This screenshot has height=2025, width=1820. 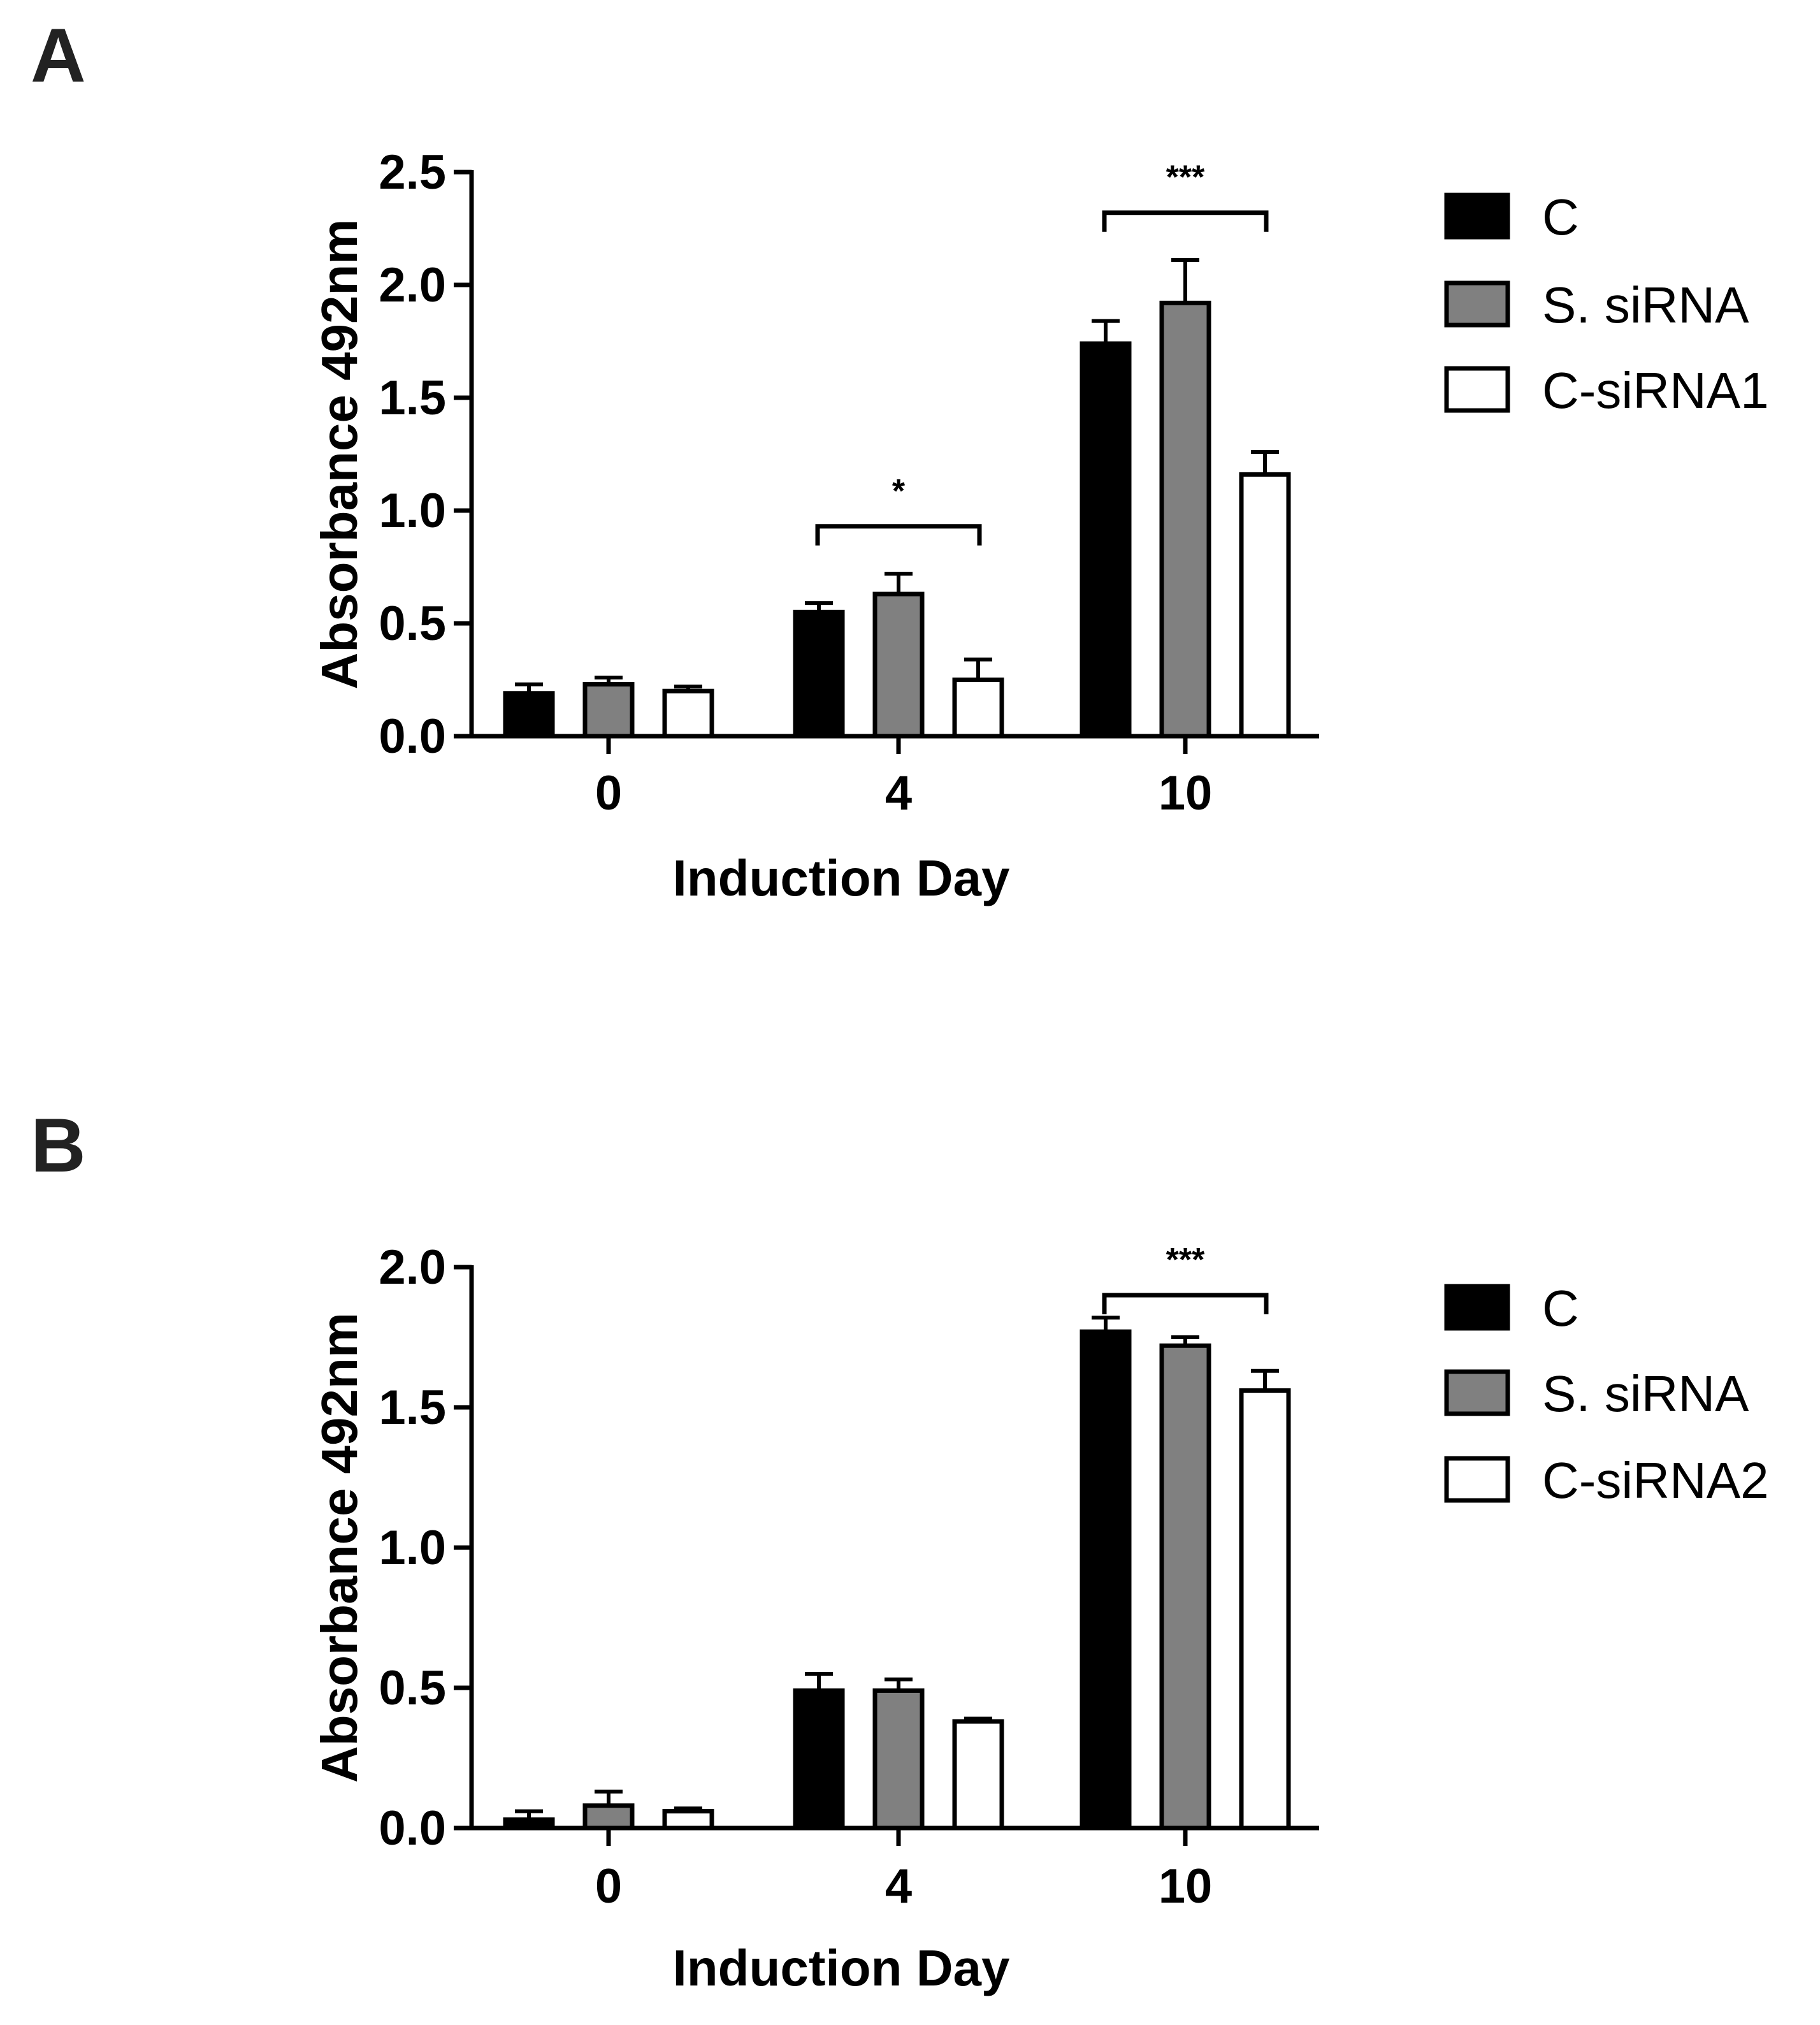 What do you see at coordinates (1655, 1481) in the screenshot?
I see `legend-label: C-siRNA2` at bounding box center [1655, 1481].